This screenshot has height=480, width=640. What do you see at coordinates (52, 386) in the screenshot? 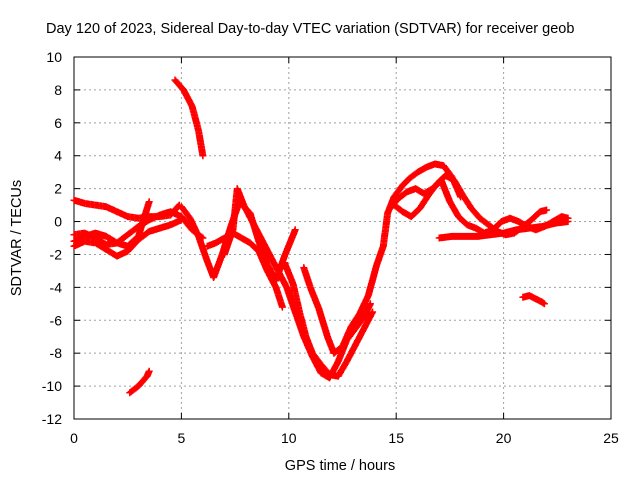
I see `y-tick-label: -10` at bounding box center [52, 386].